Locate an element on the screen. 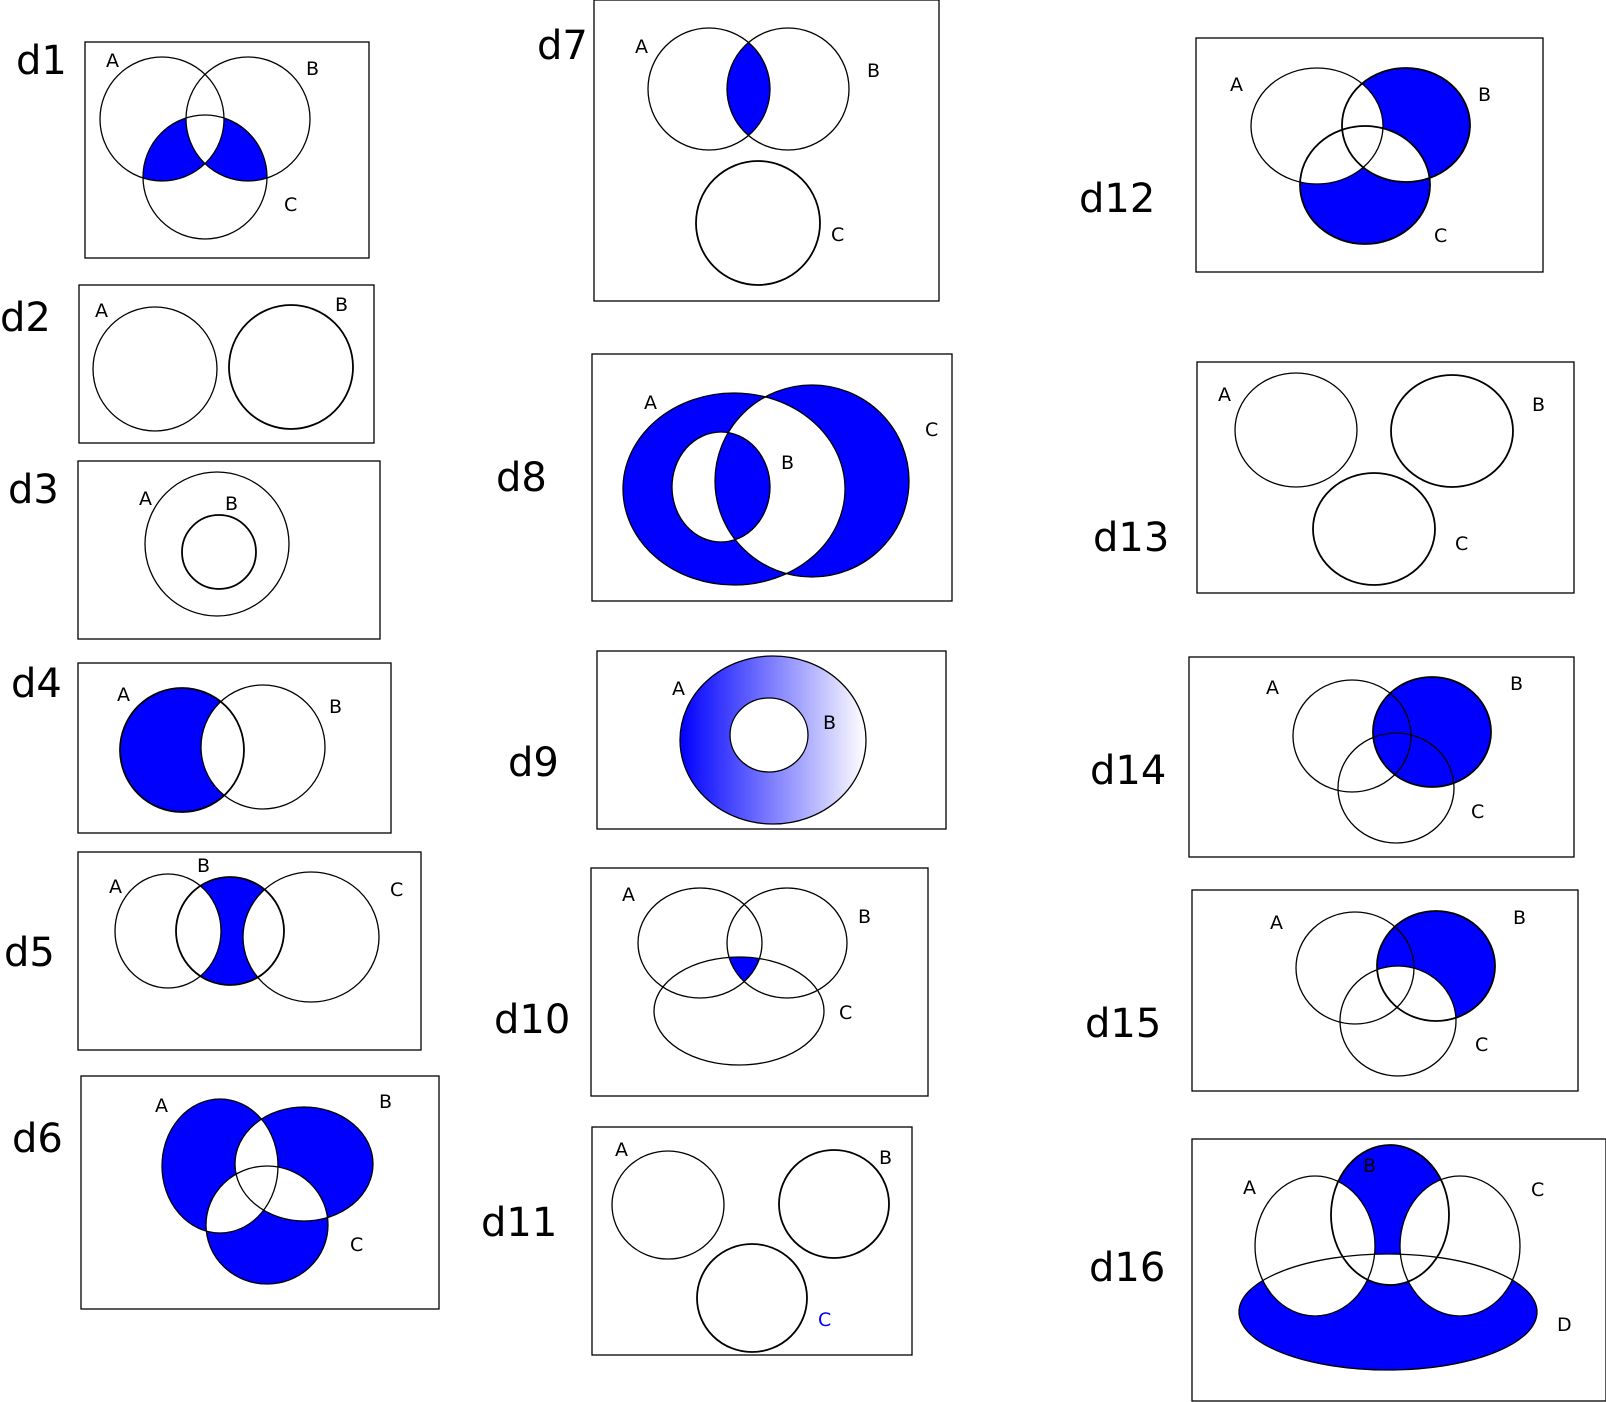 The width and height of the screenshot is (1606, 1402). diagram-d12: d12 A B C is located at coordinates (1311, 155).